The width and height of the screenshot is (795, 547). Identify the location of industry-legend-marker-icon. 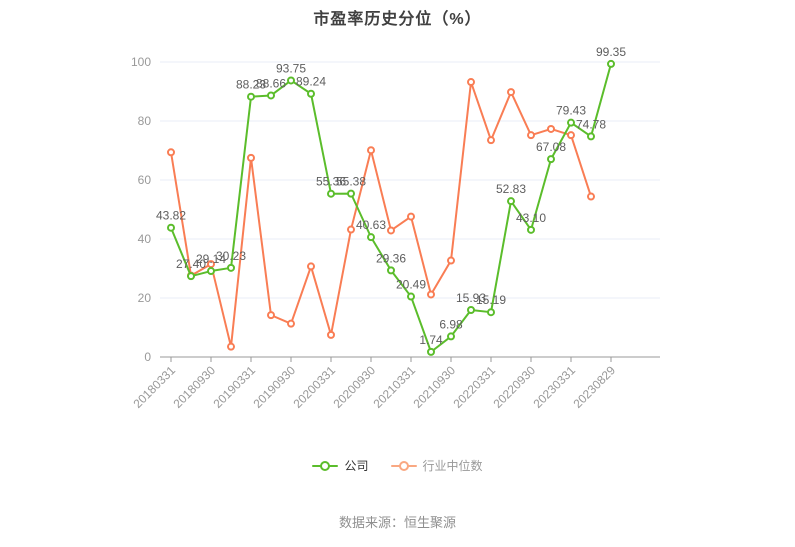
(403, 466).